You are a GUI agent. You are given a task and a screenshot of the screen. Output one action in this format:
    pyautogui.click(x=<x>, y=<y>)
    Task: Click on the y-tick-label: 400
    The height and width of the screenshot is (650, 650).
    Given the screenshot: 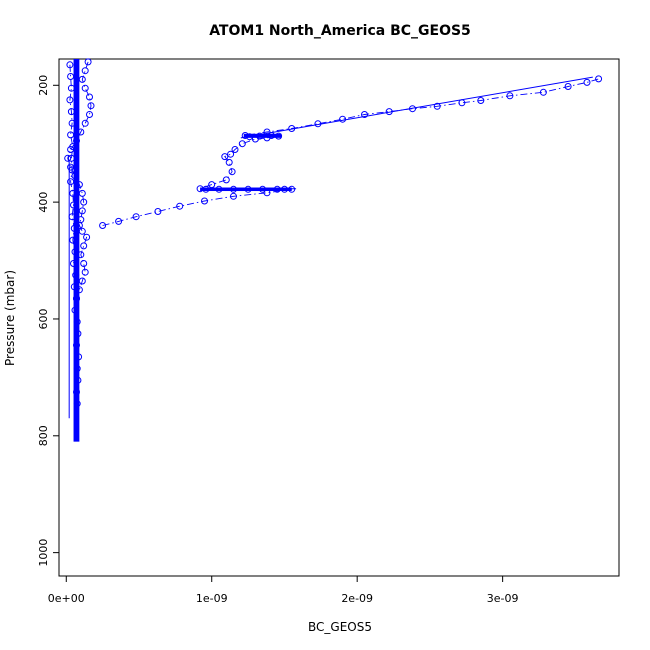 What is the action you would take?
    pyautogui.click(x=43, y=202)
    